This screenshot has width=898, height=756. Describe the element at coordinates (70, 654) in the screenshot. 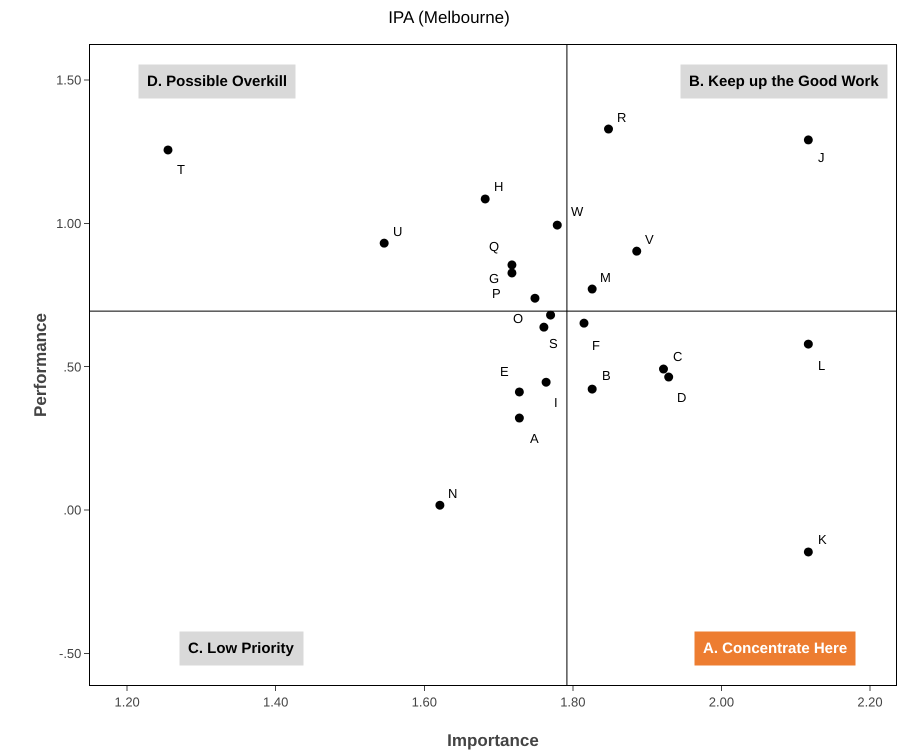

I see `y-tick-label: -.50` at that location.